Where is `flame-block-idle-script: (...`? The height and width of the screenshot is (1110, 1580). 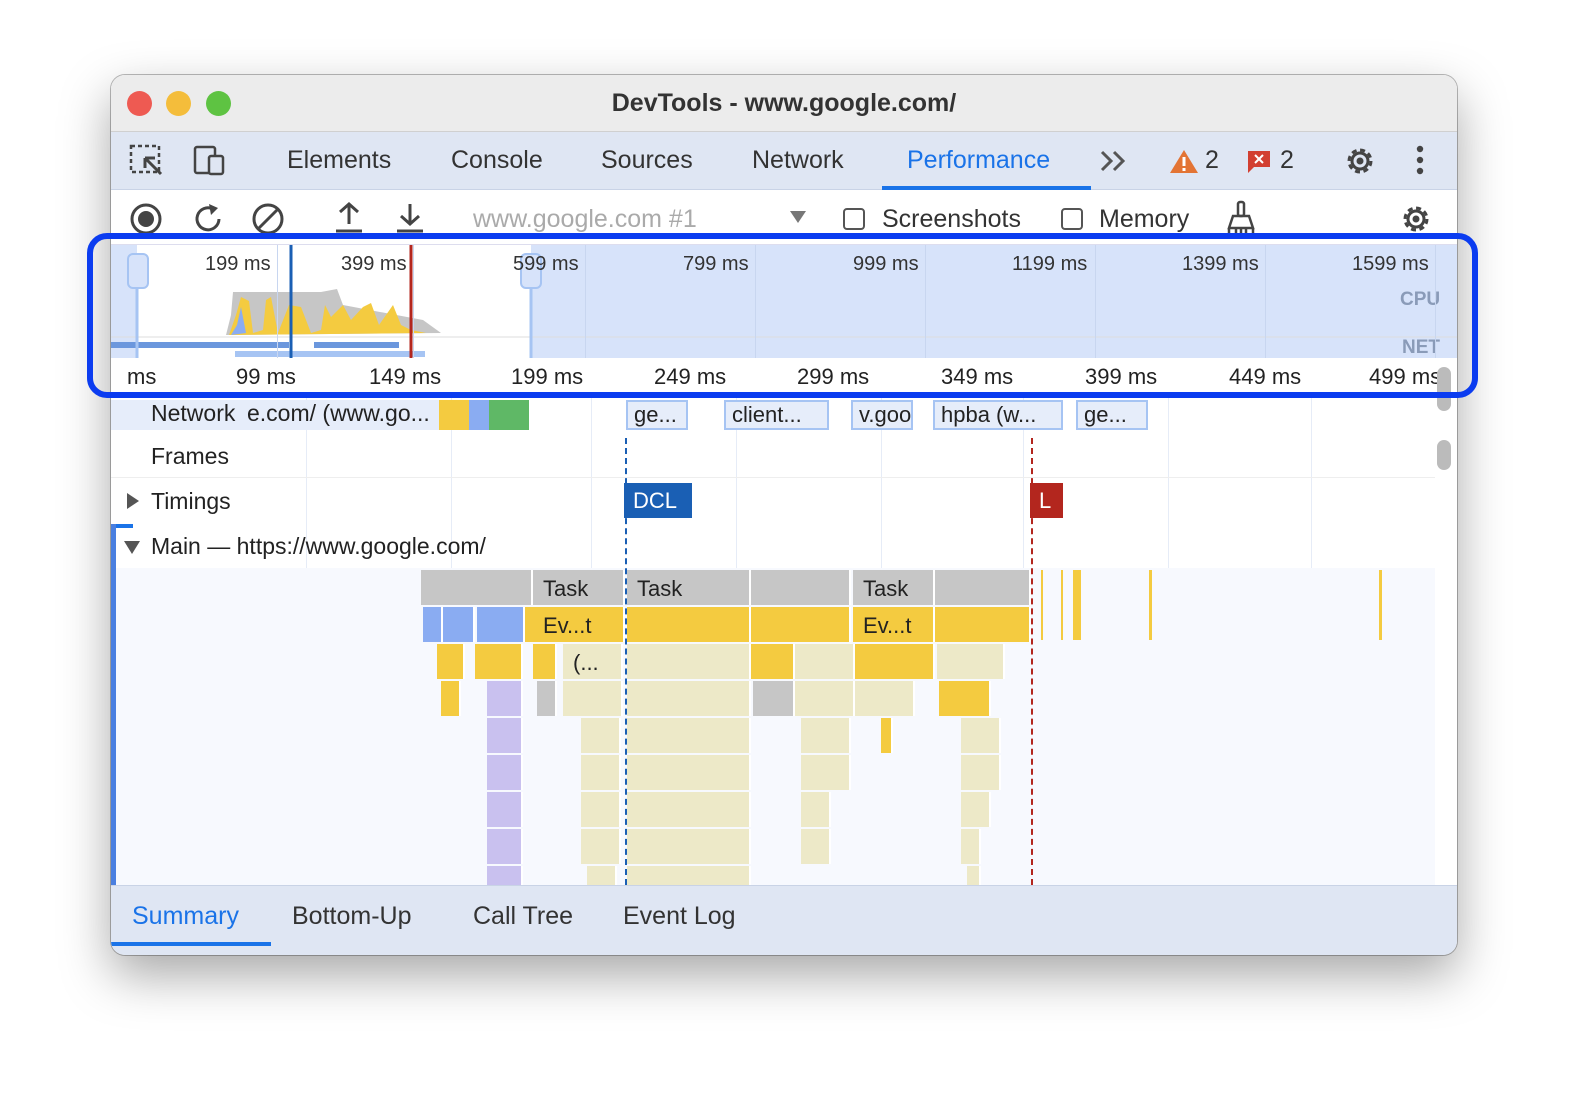
flame-block-idle-script: (... is located at coordinates (593, 661).